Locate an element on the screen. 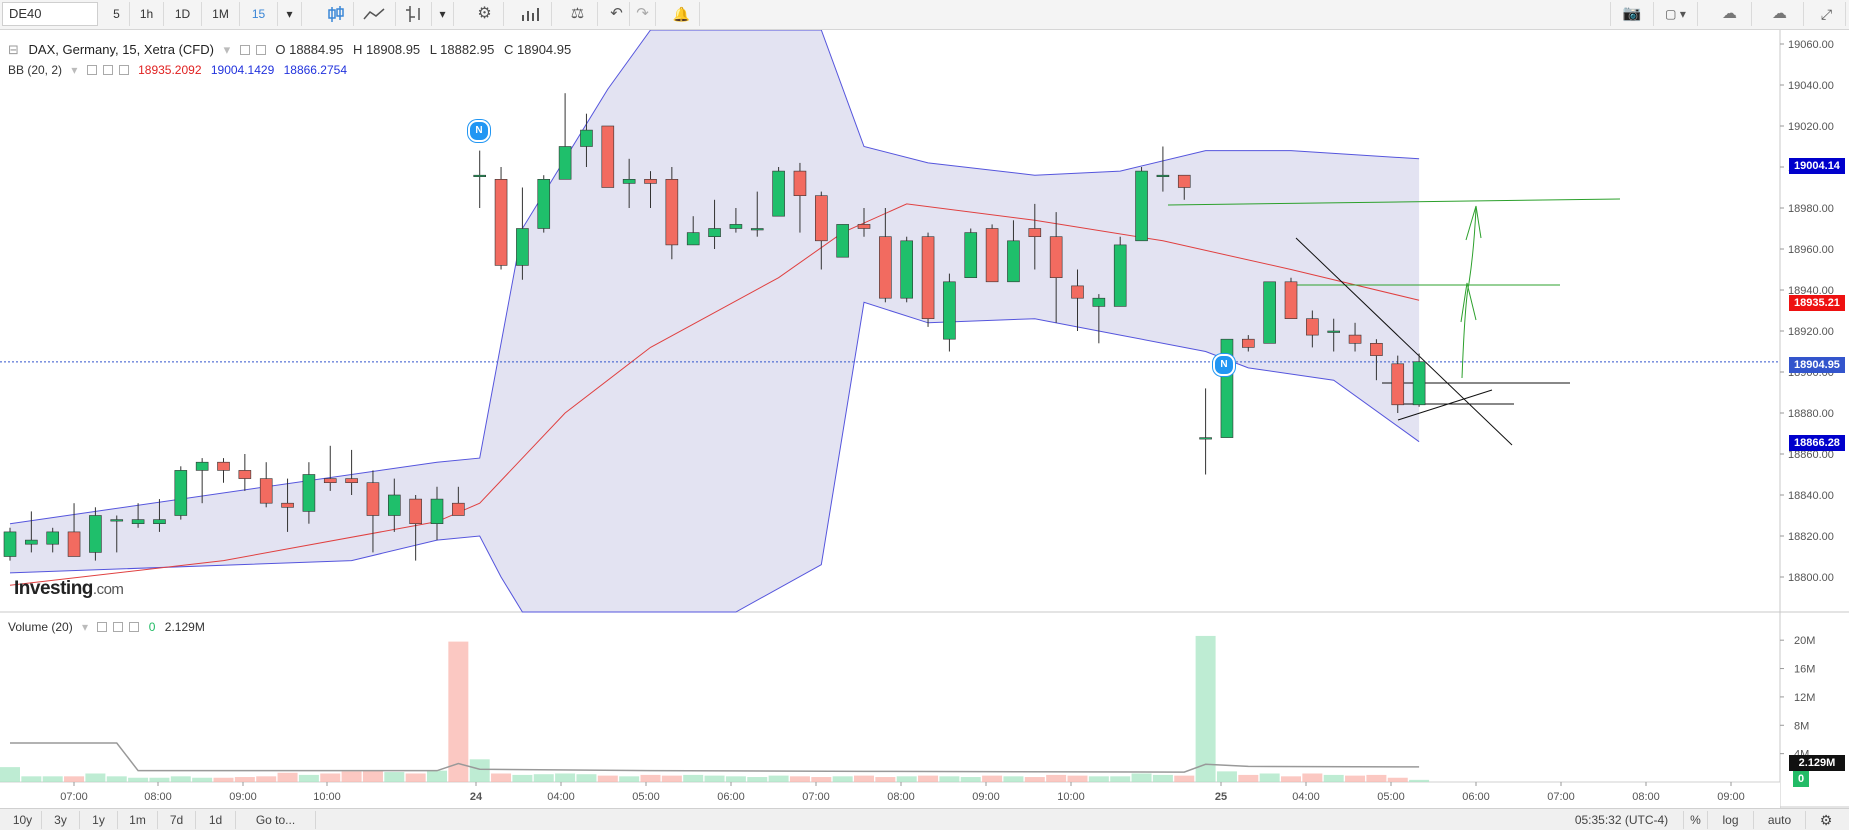 Image resolution: width=1849 pixels, height=830 pixels. candle-type-icon is located at coordinates (336, 14).